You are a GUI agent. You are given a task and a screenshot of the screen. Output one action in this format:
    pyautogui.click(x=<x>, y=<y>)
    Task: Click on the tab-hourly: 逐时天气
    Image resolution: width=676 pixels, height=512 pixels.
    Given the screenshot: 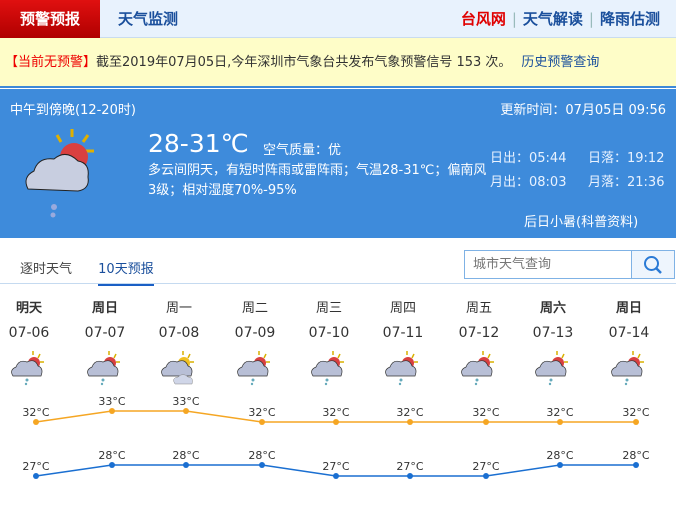 What is the action you would take?
    pyautogui.click(x=46, y=269)
    